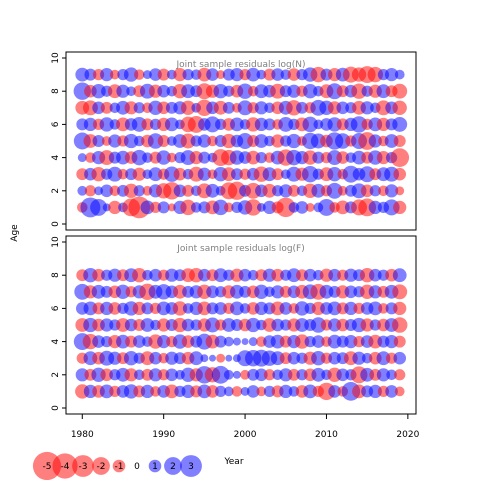 This screenshot has height=480, width=480. What do you see at coordinates (334, 275) in the screenshot?
I see `bubble-log-f-age8-2011` at bounding box center [334, 275].